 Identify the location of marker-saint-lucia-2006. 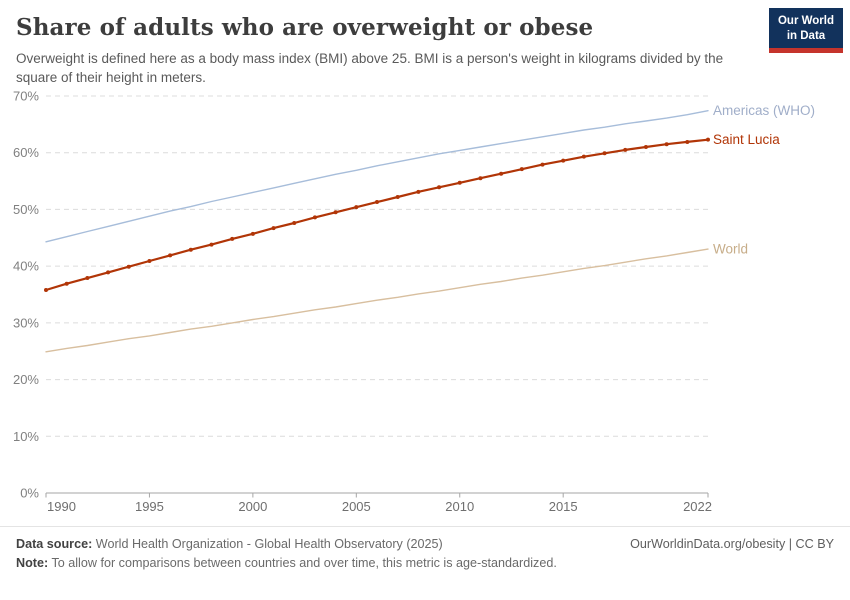
(377, 202).